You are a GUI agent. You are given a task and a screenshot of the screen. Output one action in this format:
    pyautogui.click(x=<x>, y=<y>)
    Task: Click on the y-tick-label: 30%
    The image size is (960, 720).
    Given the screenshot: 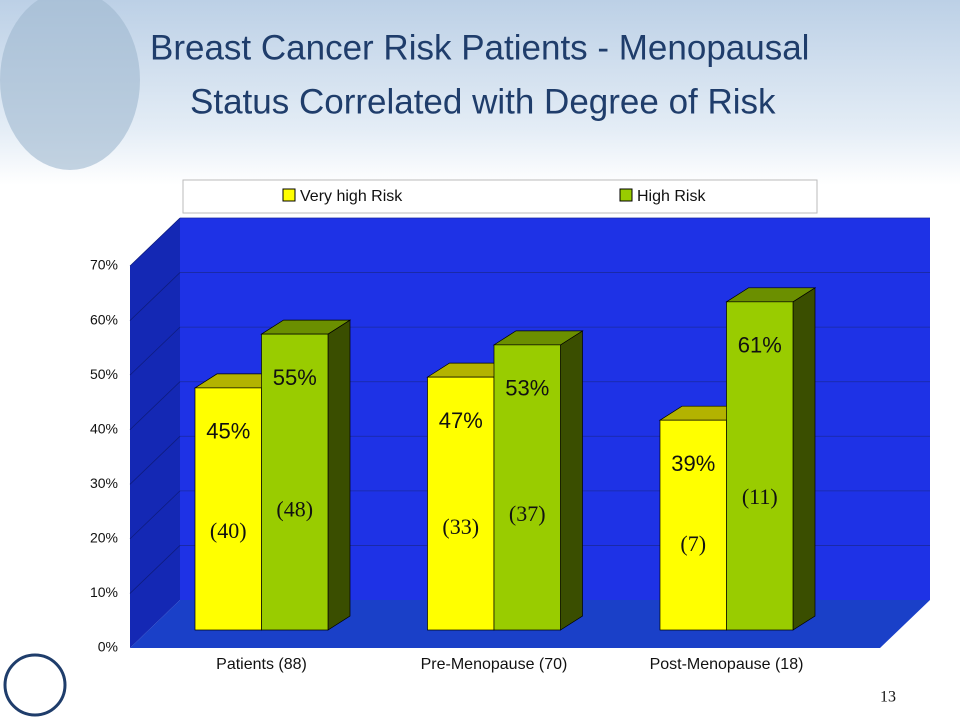 What is the action you would take?
    pyautogui.click(x=104, y=483)
    